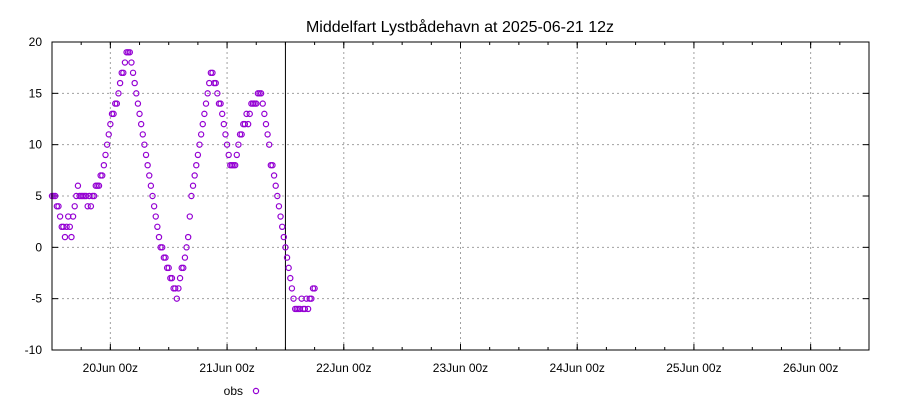  Describe the element at coordinates (36, 42) in the screenshot. I see `y-tick-label: 20` at that location.